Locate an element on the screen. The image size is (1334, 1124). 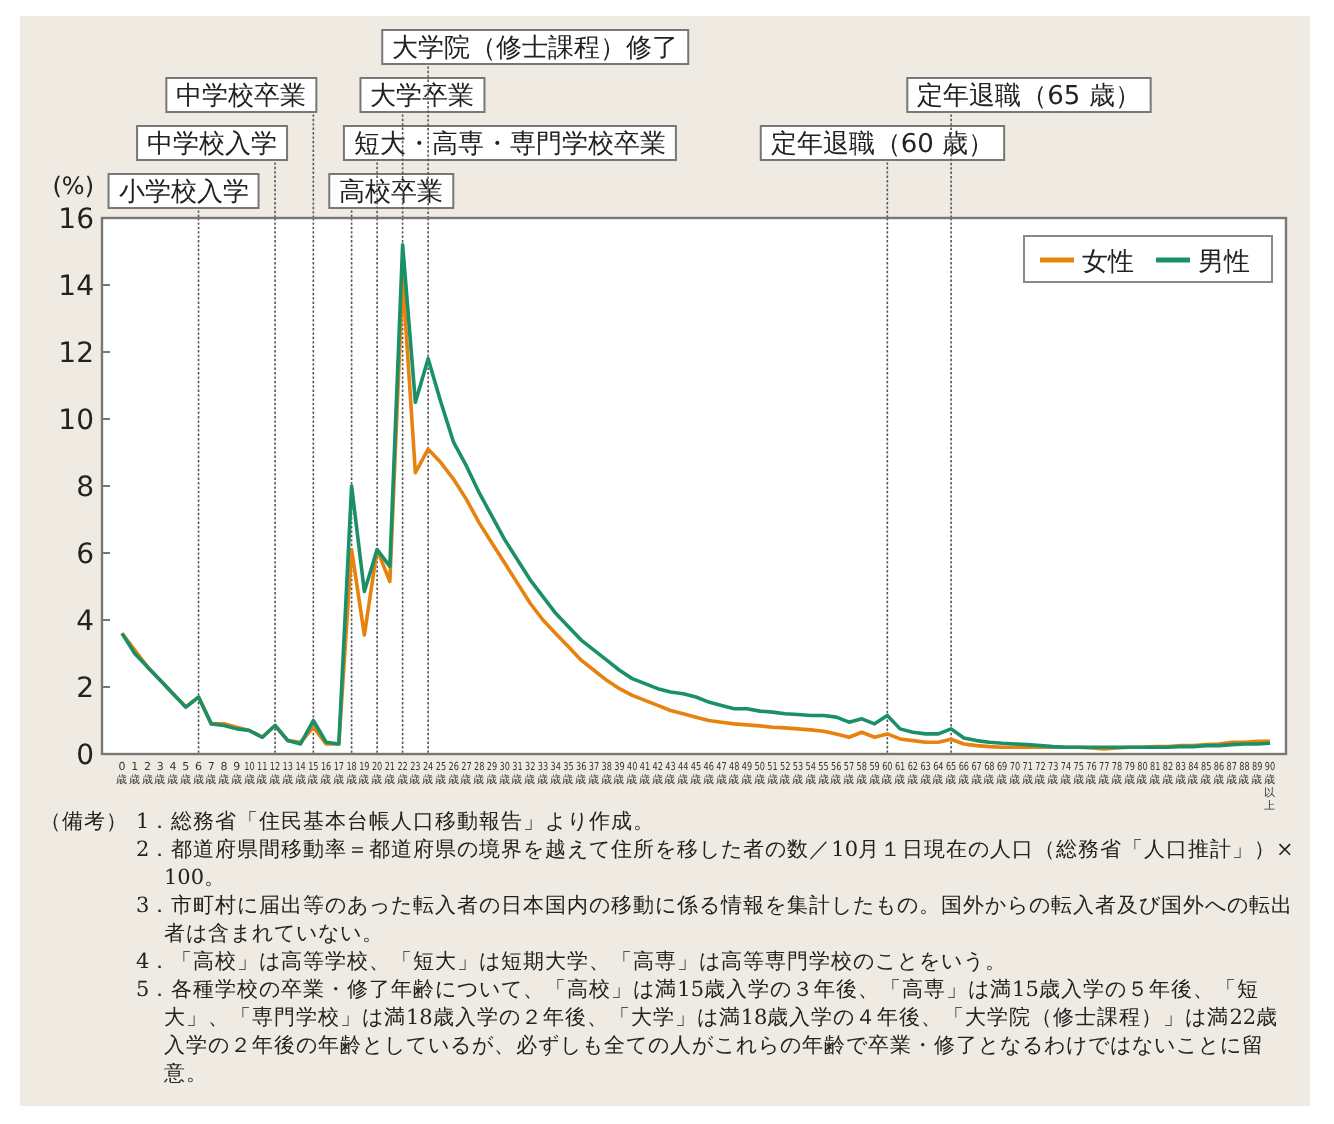
y-tick-label: 16 is located at coordinates (76, 220).